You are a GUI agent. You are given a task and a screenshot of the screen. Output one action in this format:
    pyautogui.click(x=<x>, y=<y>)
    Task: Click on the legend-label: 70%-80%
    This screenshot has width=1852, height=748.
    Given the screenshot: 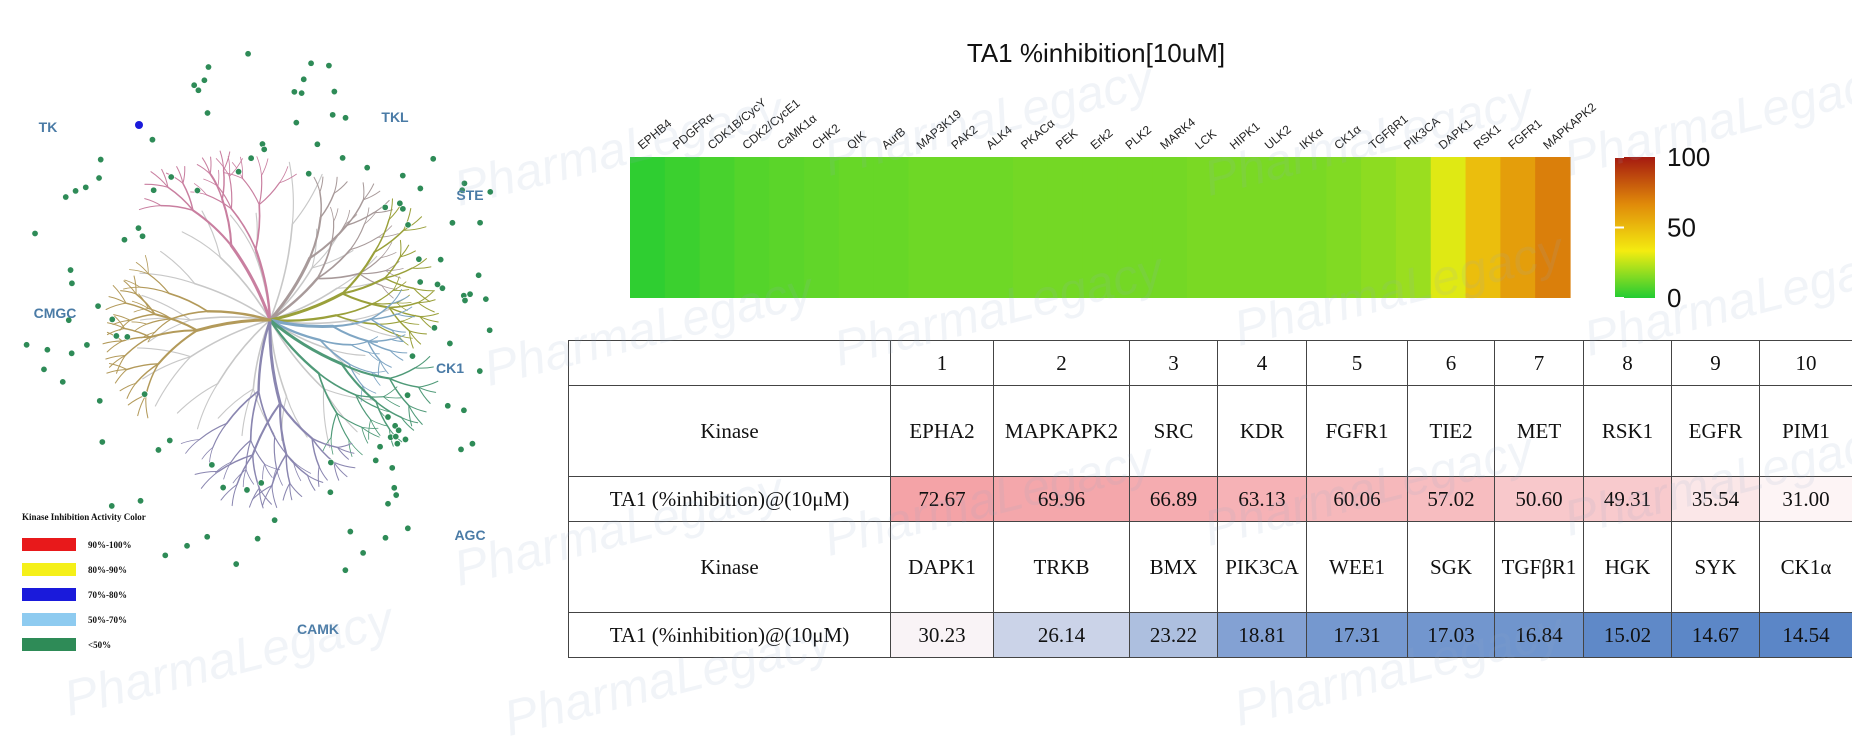 What is the action you would take?
    pyautogui.click(x=107, y=595)
    